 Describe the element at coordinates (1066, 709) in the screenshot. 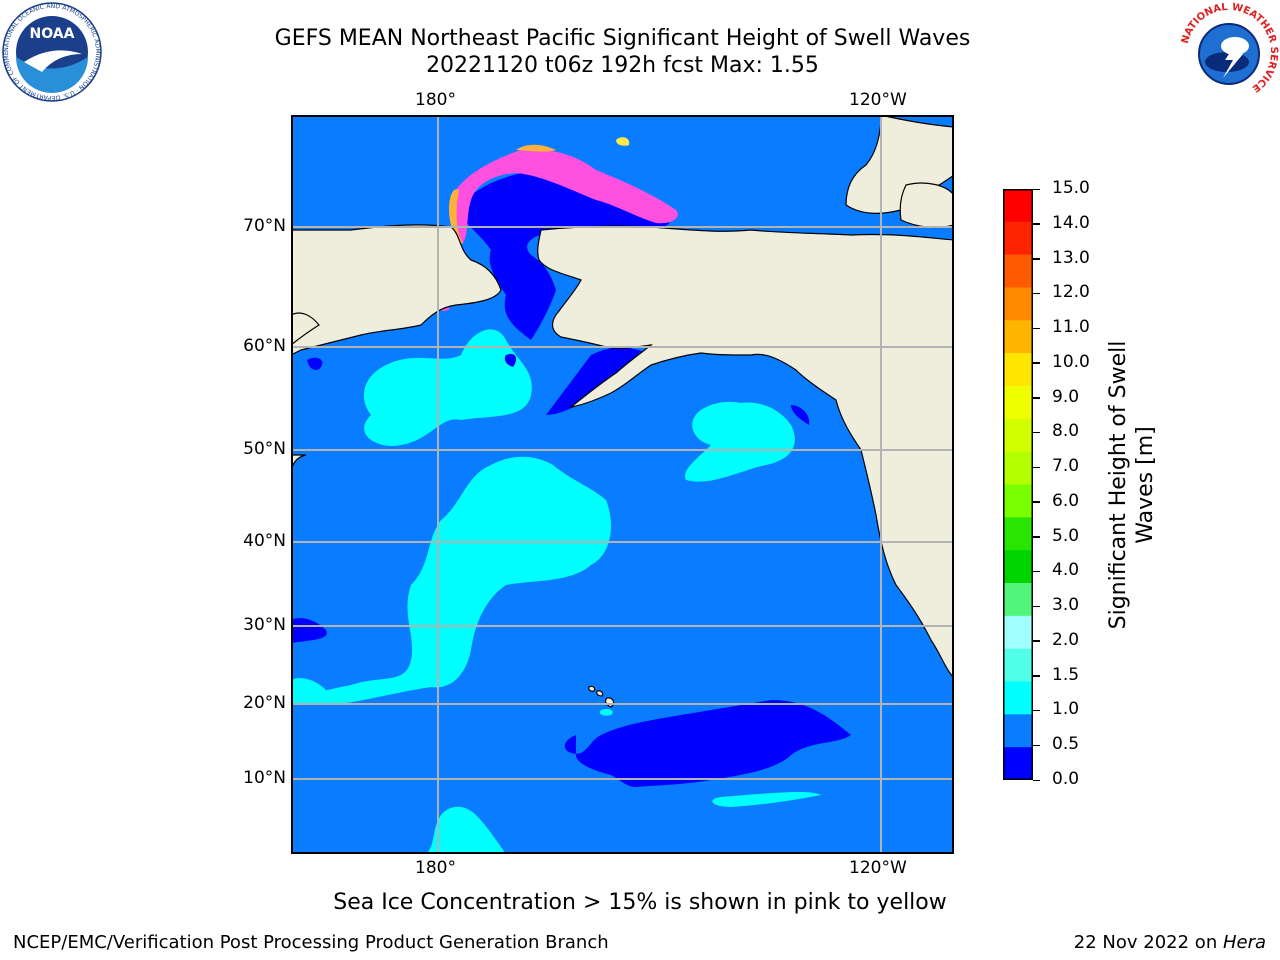

I see `colorbar-tick-label: 1.0` at that location.